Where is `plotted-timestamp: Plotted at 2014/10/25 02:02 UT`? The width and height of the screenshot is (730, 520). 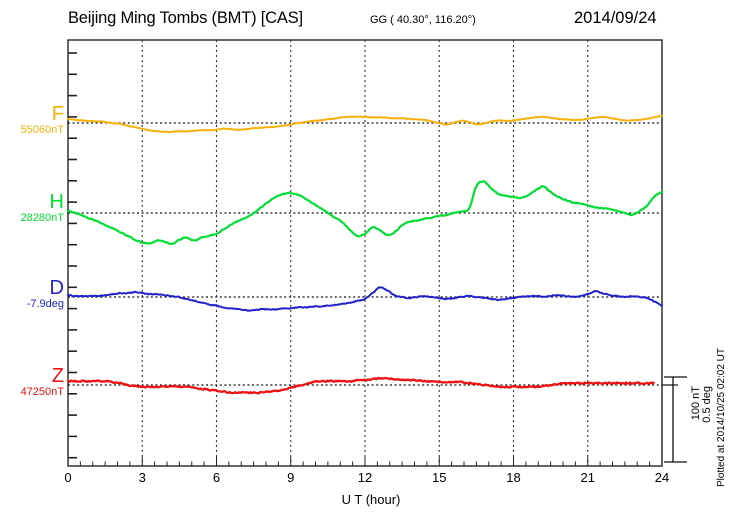
plotted-timestamp: Plotted at 2014/10/25 02:02 UT is located at coordinates (721, 417).